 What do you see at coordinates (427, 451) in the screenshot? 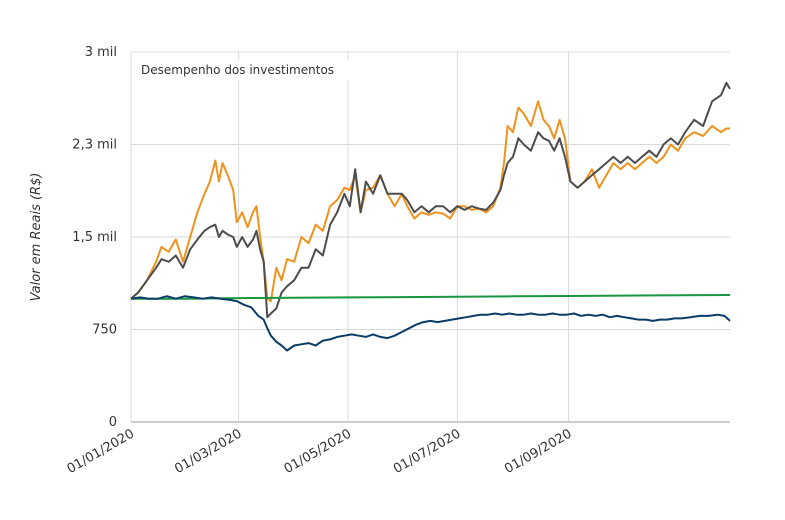
I see `x-tick-label: 01/07/2020` at bounding box center [427, 451].